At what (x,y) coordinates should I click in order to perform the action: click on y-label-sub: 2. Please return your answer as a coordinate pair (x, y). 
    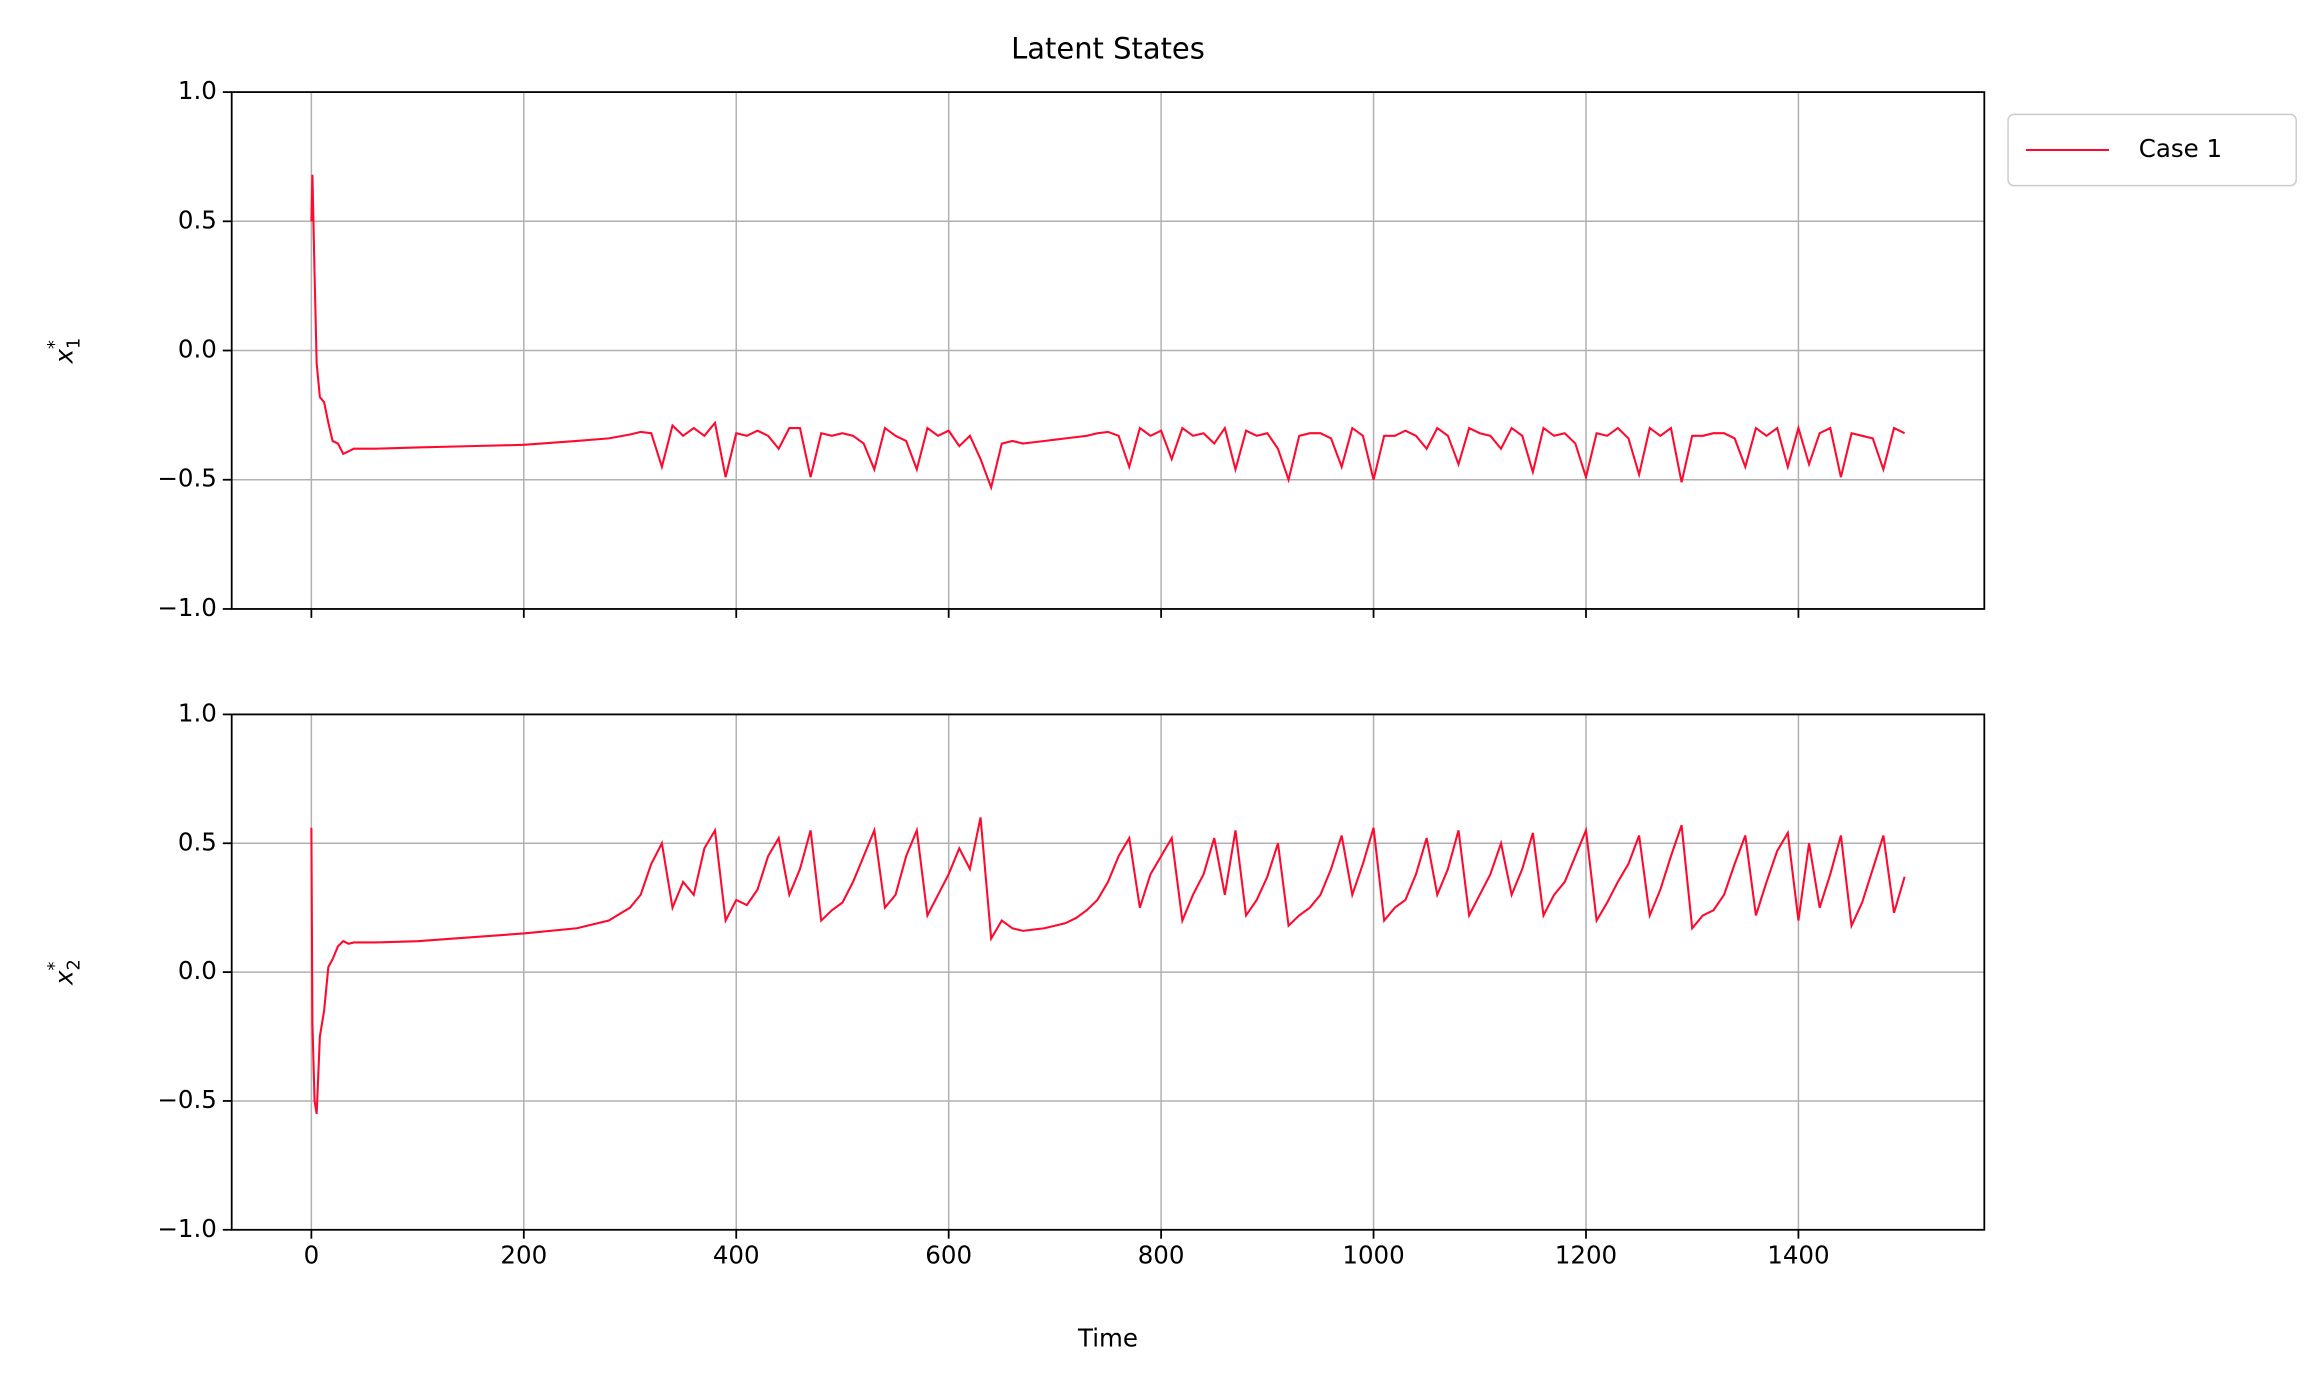
    Looking at the image, I should click on (73, 964).